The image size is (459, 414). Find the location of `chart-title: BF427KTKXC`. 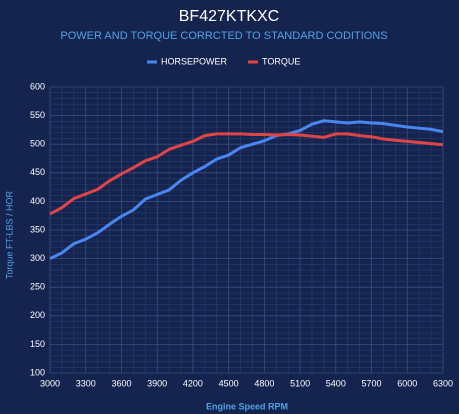

chart-title: BF427KTKXC is located at coordinates (229, 16).